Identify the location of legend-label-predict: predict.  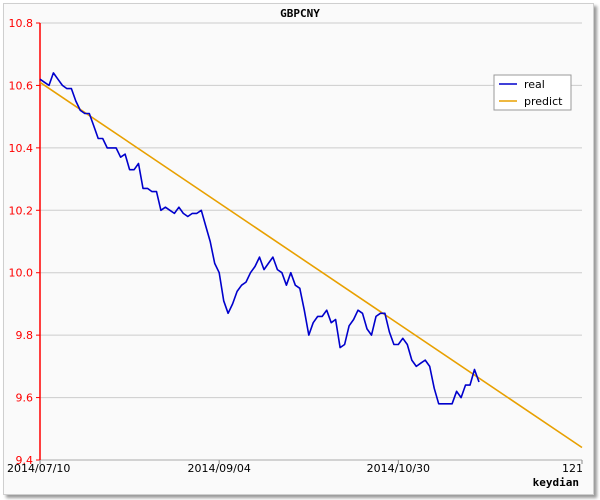
(543, 101).